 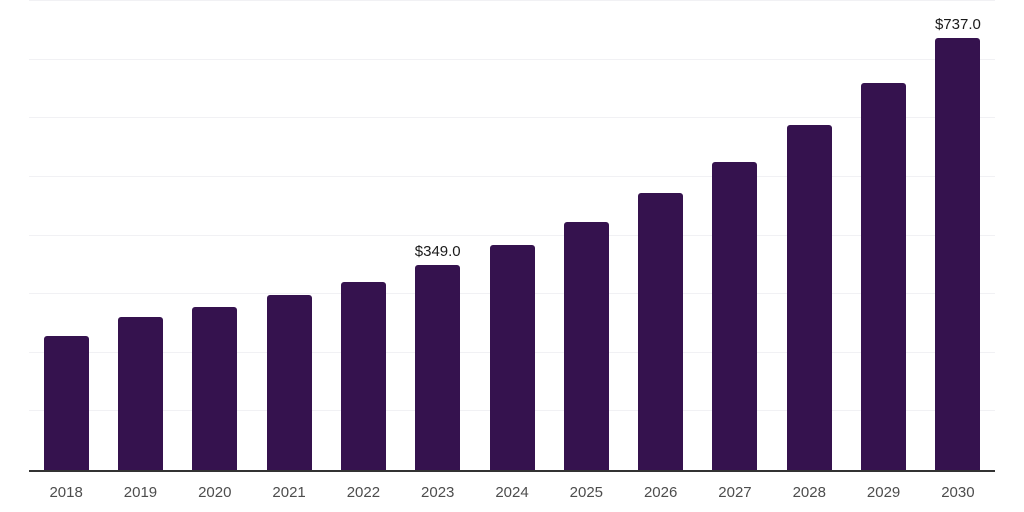 I want to click on bar-2029, so click(x=884, y=276).